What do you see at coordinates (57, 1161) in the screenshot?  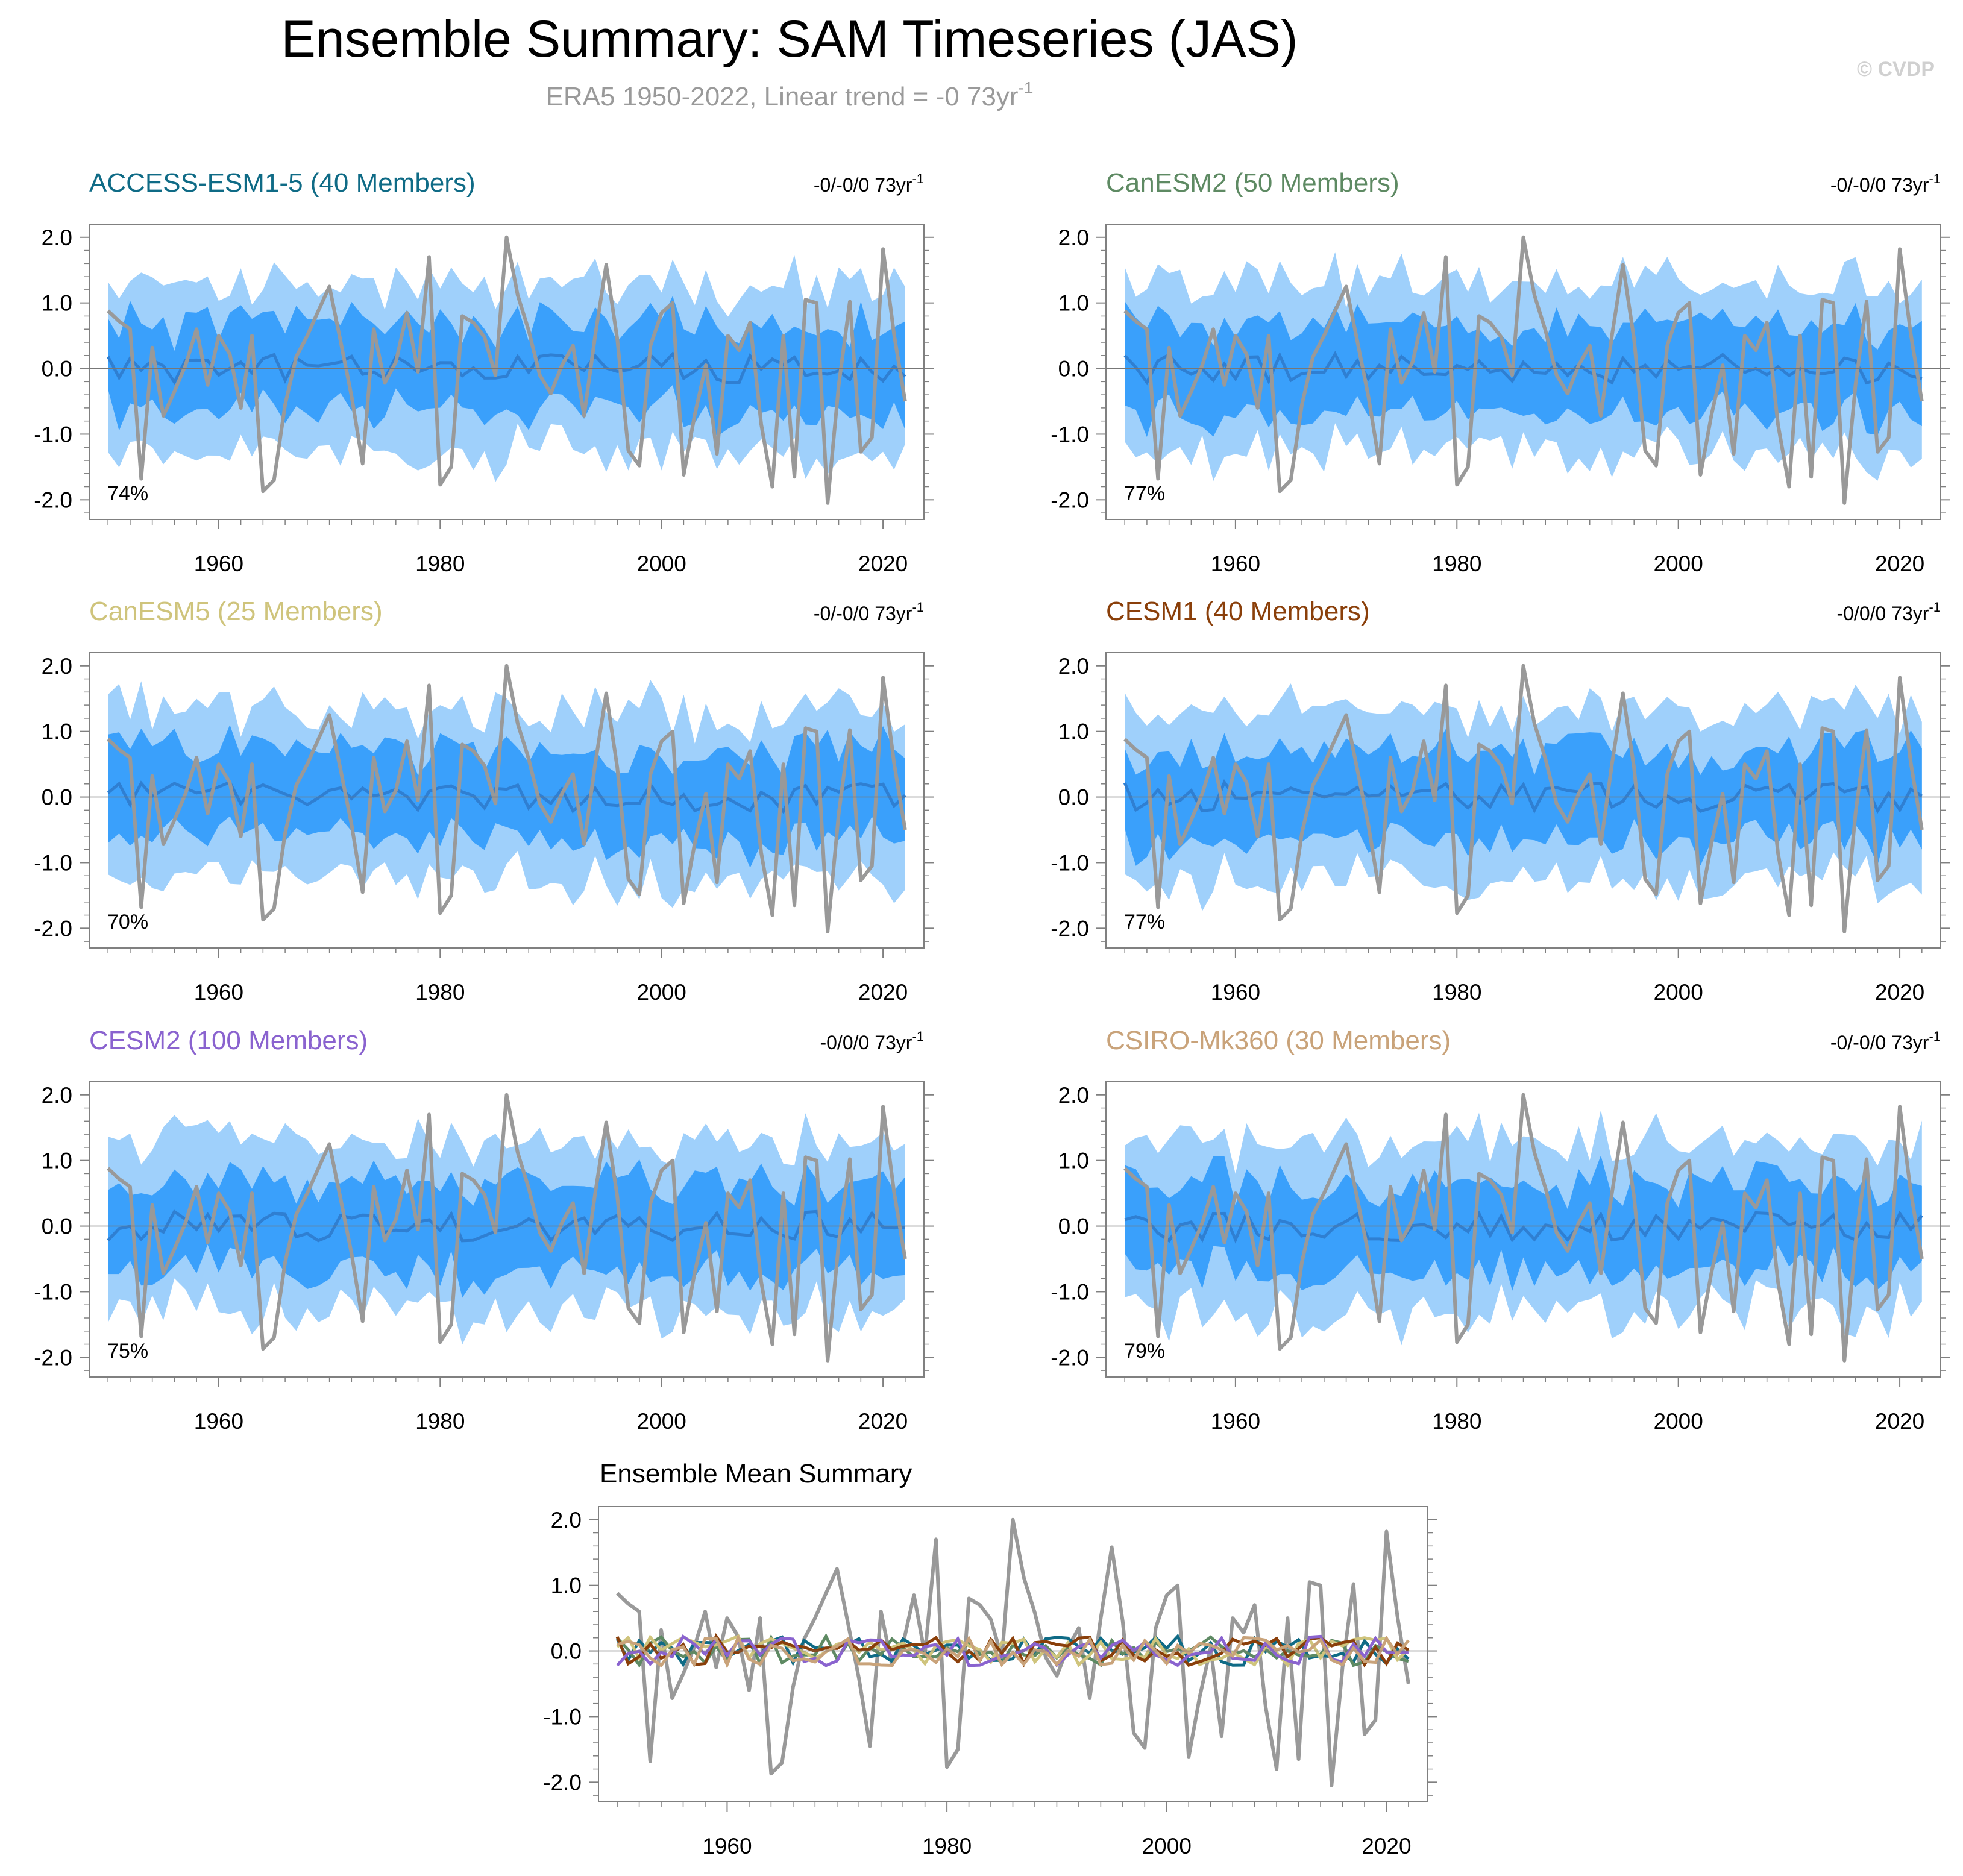 I see `panel-5-ytick-label: 1.0` at bounding box center [57, 1161].